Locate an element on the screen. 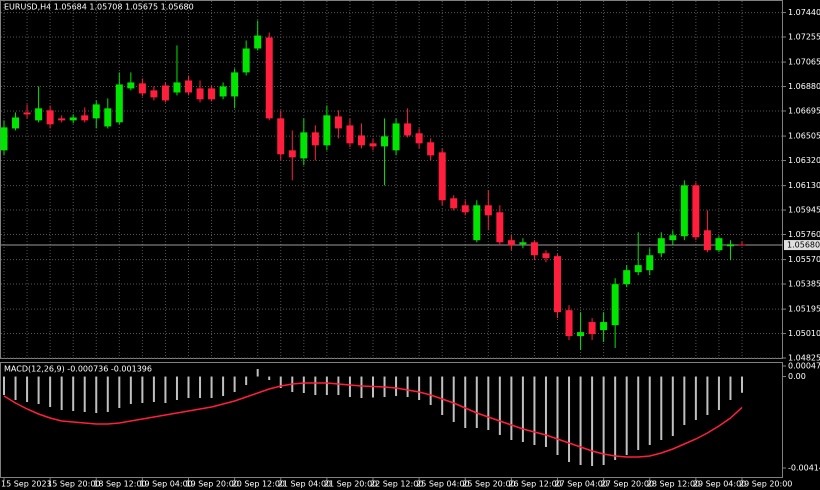  x-tick-label: 21 Sep 20:00 is located at coordinates (350, 484).